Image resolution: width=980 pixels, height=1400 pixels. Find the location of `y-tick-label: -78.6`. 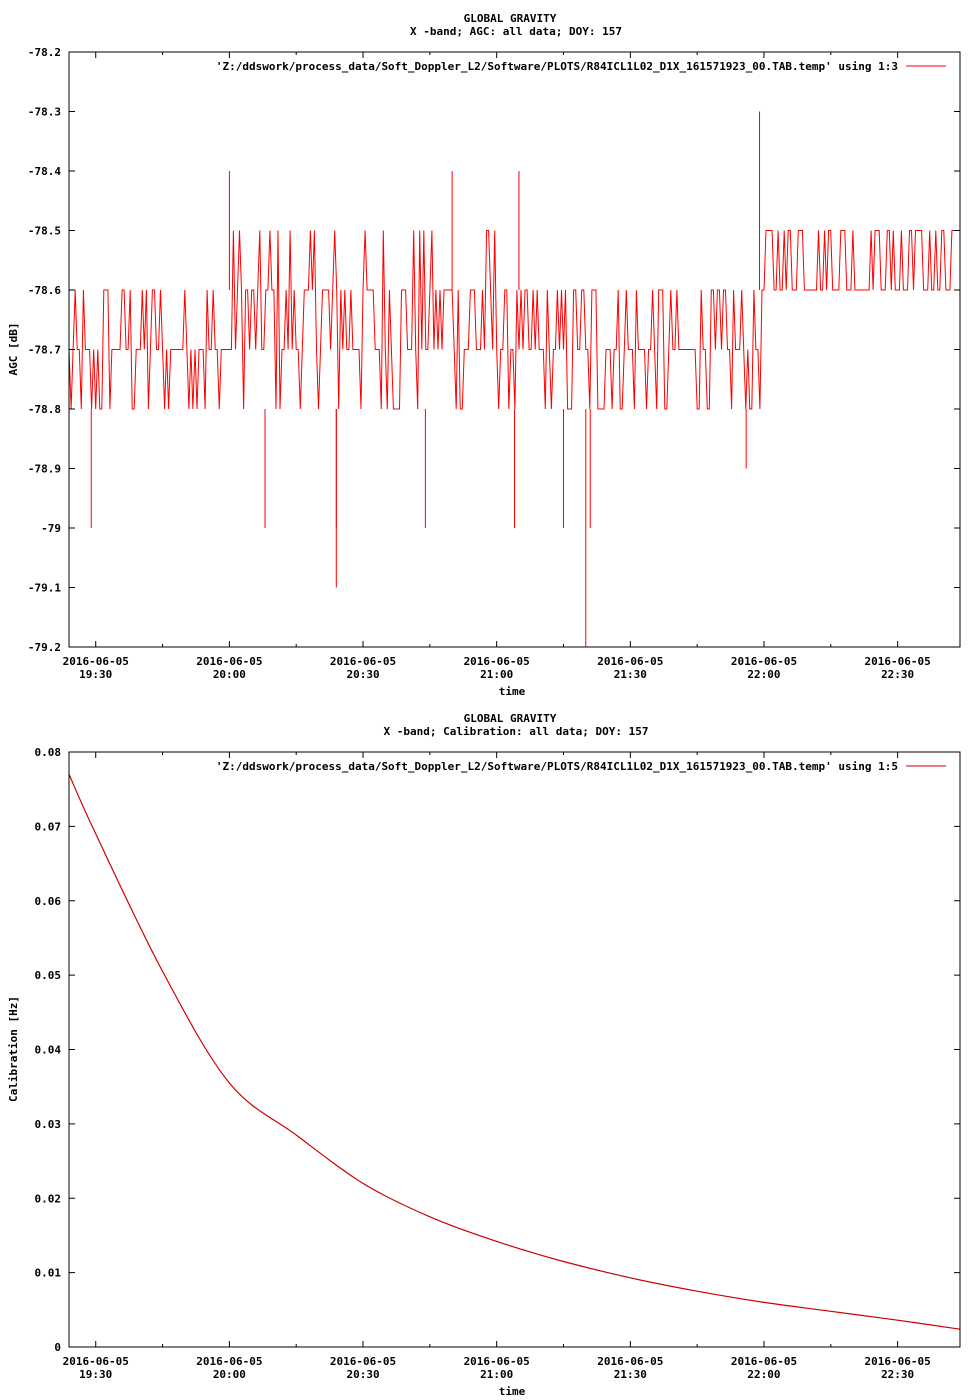

y-tick-label: -78.6 is located at coordinates (44, 290).